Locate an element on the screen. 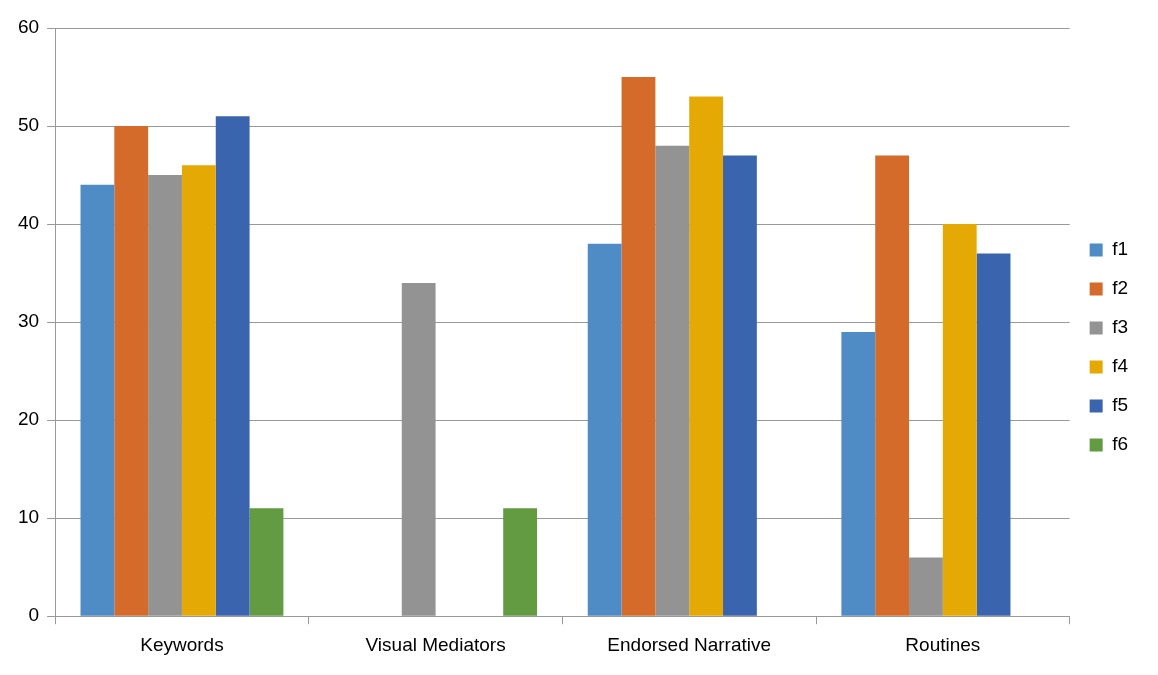  y-tick-label: 20 is located at coordinates (28, 419).